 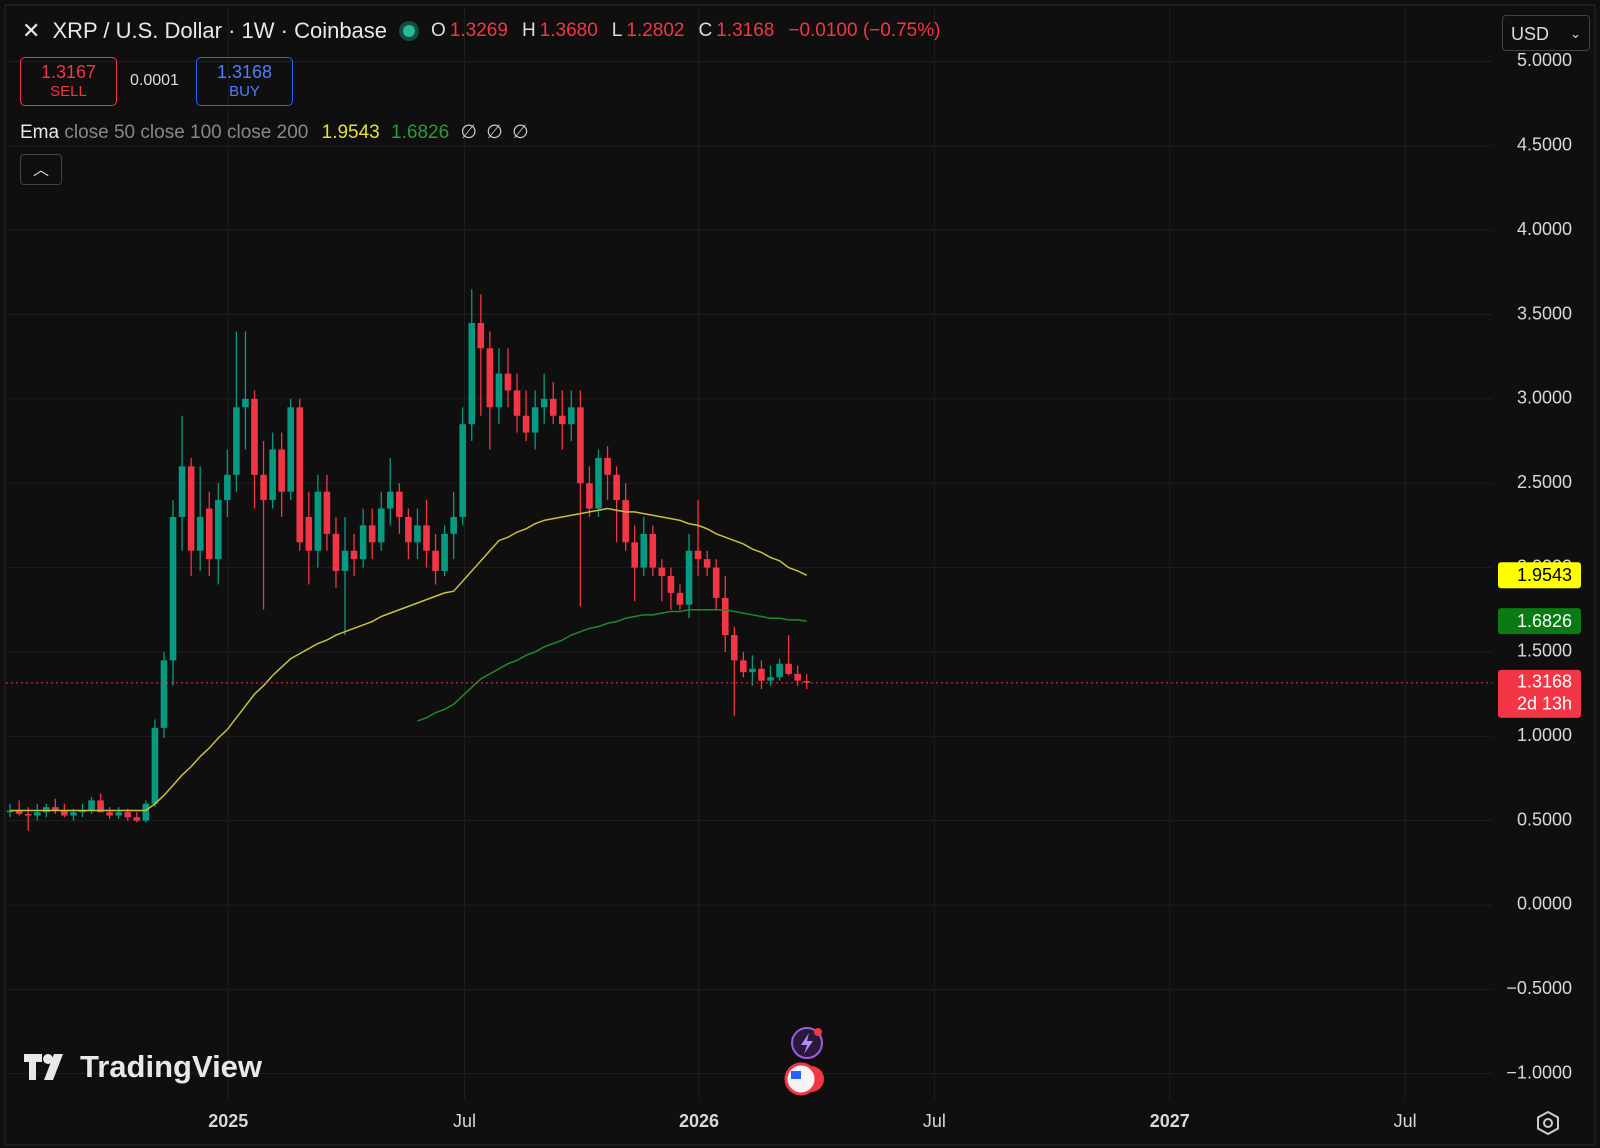 I want to click on chevron: ⌄, so click(x=1575, y=33).